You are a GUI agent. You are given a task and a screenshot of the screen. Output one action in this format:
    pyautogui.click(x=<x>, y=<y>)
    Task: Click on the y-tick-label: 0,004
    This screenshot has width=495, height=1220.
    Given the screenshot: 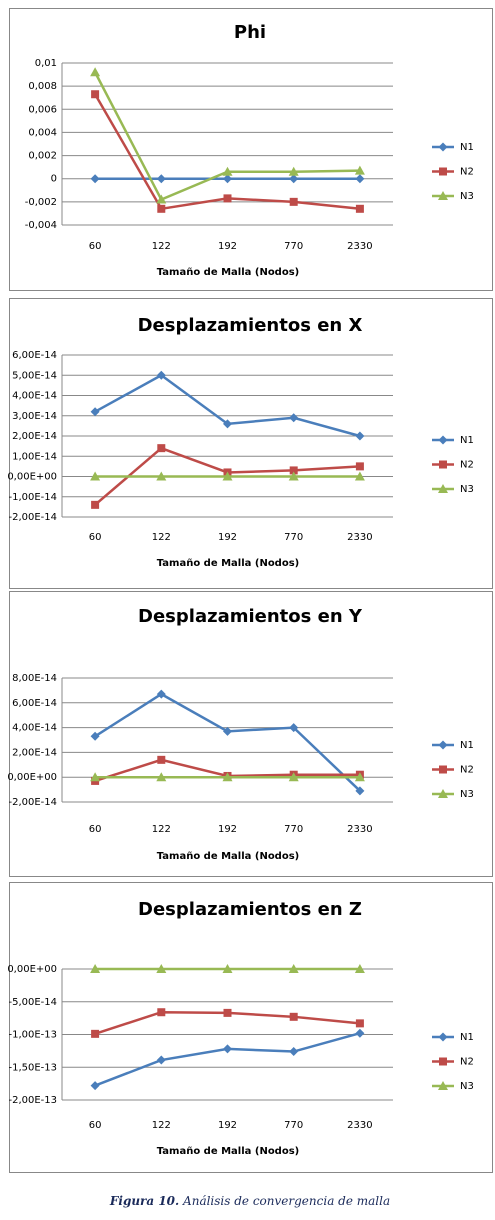 What is the action you would take?
    pyautogui.click(x=42, y=132)
    